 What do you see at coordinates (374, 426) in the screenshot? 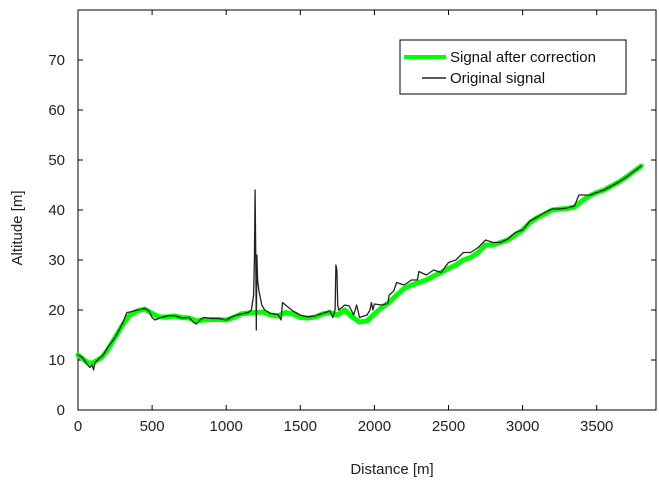
I see `x-tick-label: 2000` at bounding box center [374, 426].